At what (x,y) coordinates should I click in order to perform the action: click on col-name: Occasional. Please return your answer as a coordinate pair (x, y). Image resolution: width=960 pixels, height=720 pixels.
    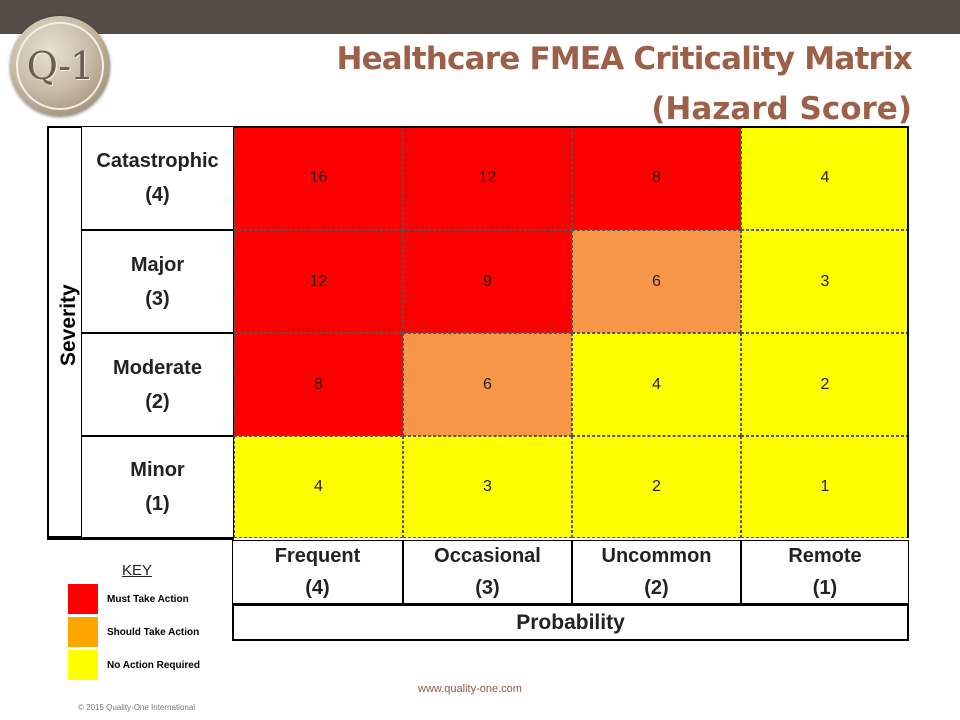
    Looking at the image, I should click on (487, 556).